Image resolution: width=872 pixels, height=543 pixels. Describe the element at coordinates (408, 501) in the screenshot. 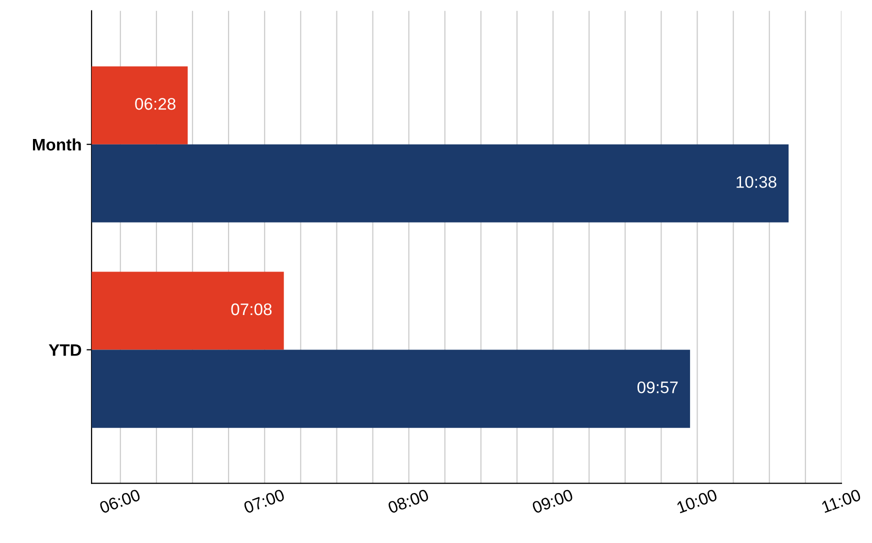

I see `x-tick-label: 08:00` at that location.